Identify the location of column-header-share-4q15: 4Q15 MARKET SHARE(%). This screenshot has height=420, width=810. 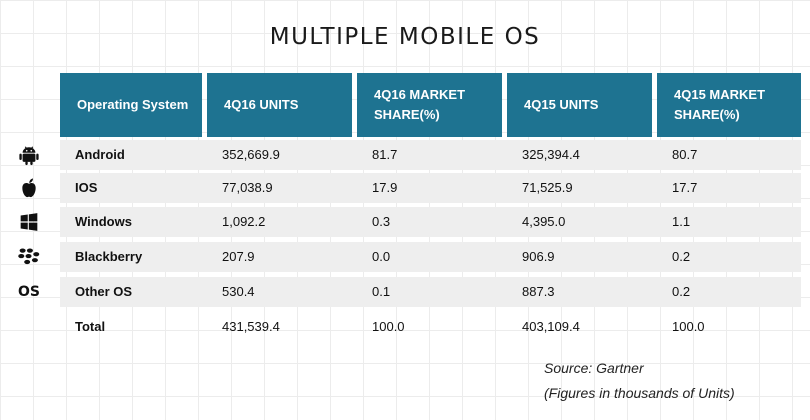
(729, 105).